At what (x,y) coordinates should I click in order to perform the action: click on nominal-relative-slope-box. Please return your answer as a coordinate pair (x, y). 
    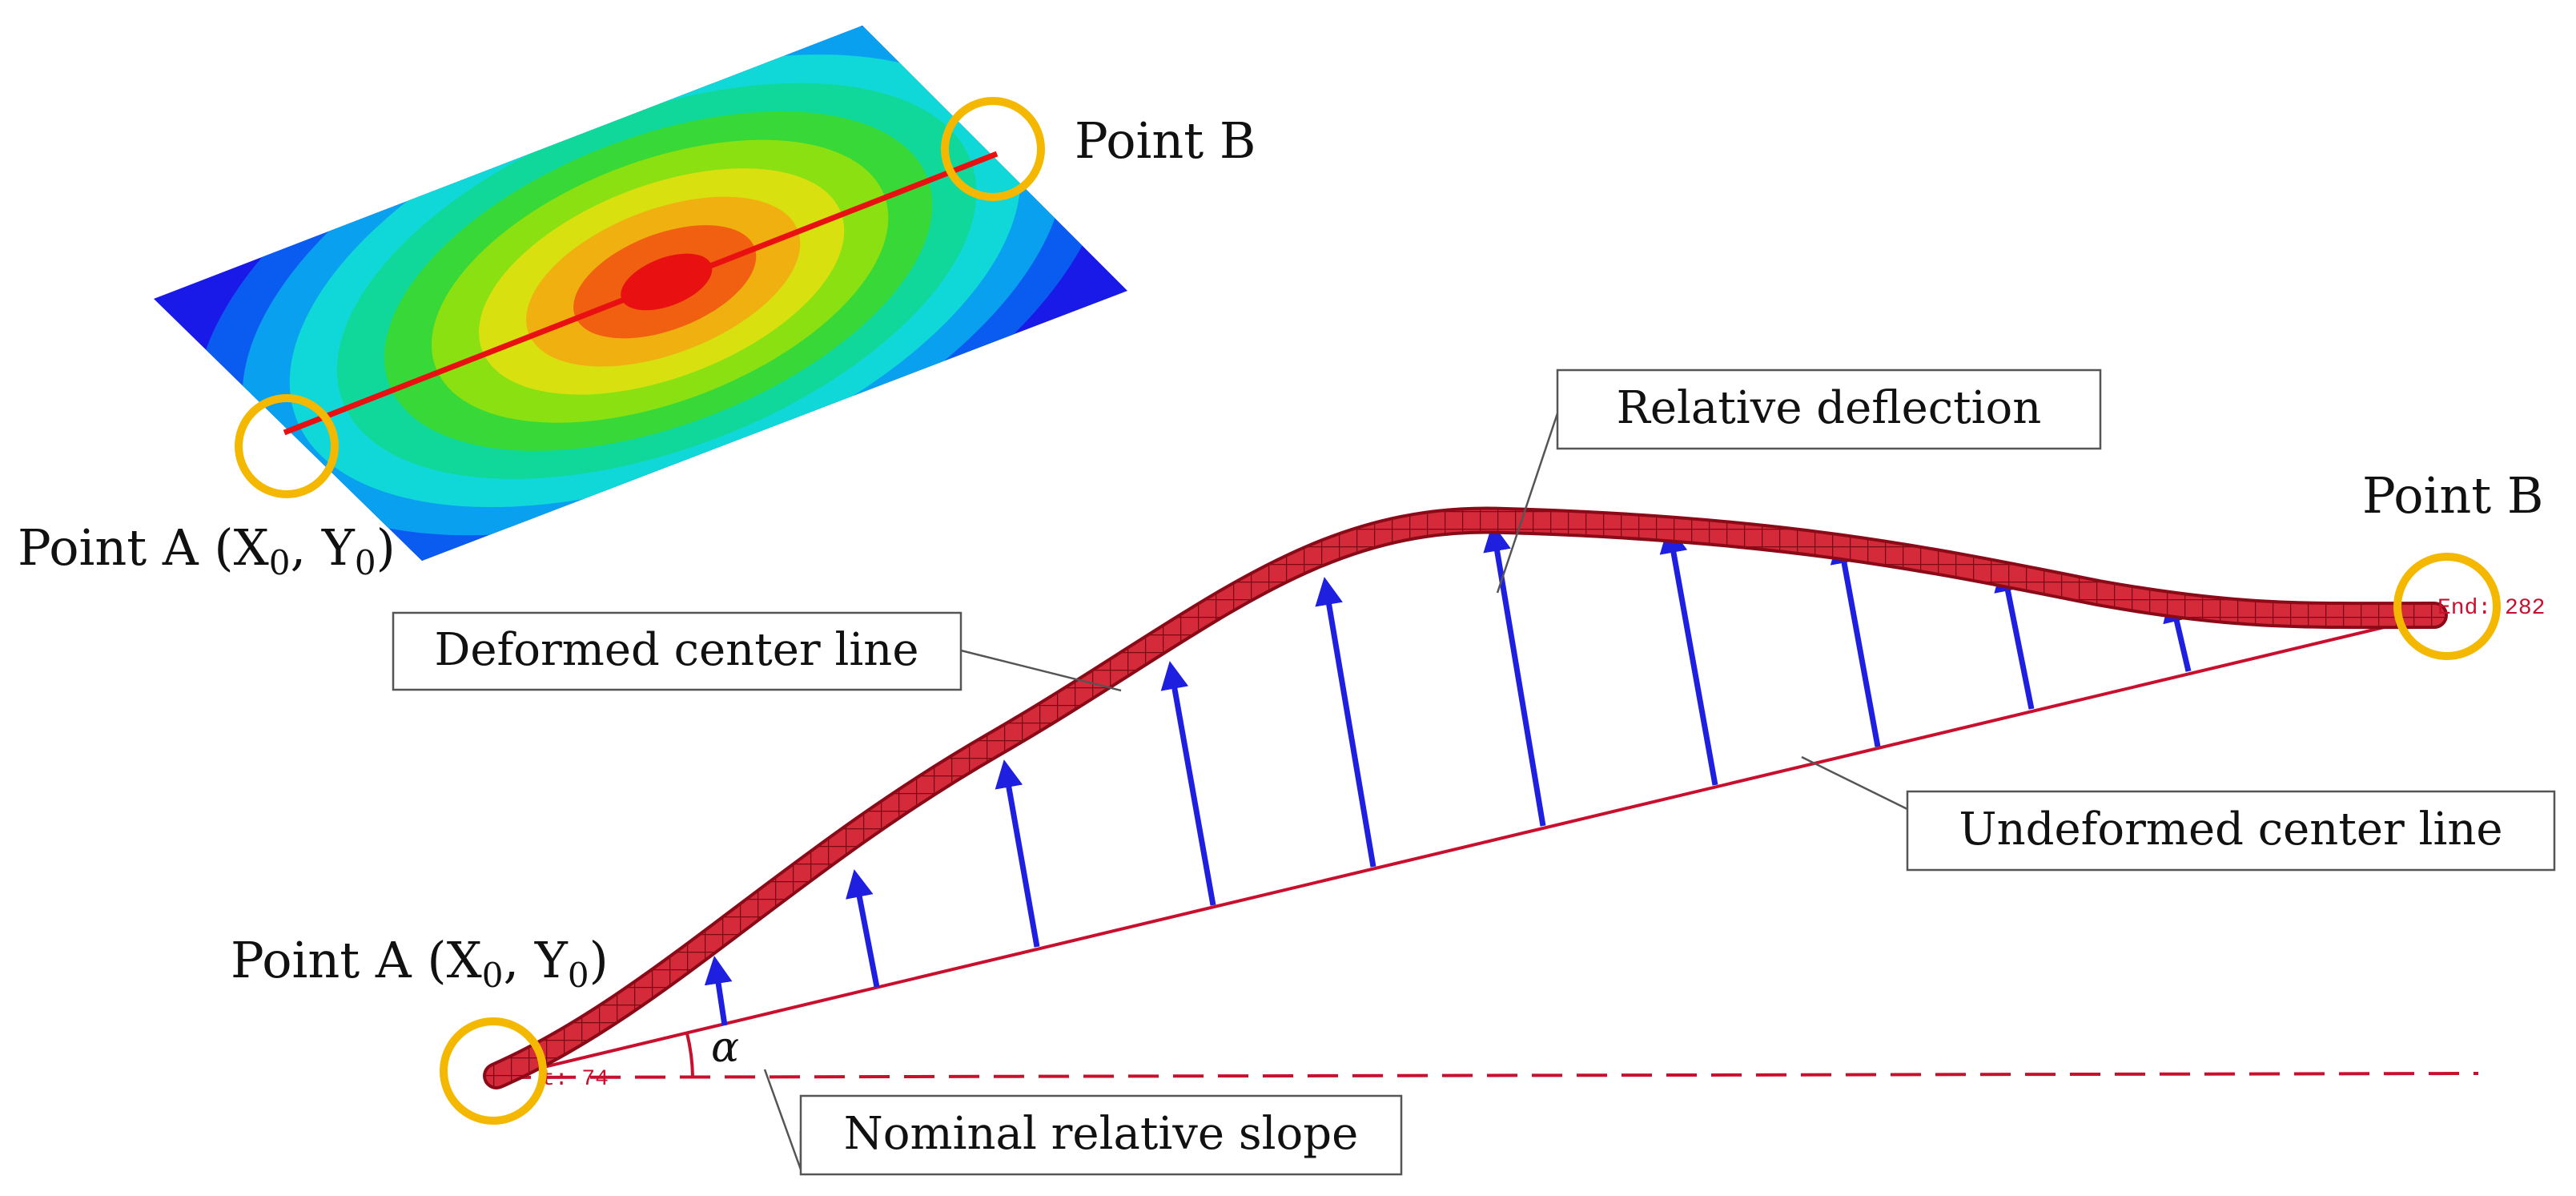
    Looking at the image, I should click on (1101, 1135).